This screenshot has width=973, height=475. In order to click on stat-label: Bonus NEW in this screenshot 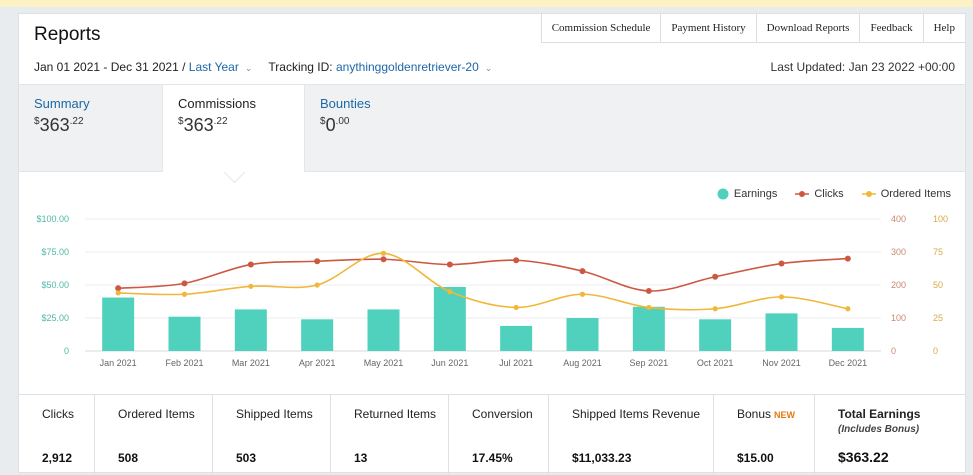, I will do `click(766, 414)`.